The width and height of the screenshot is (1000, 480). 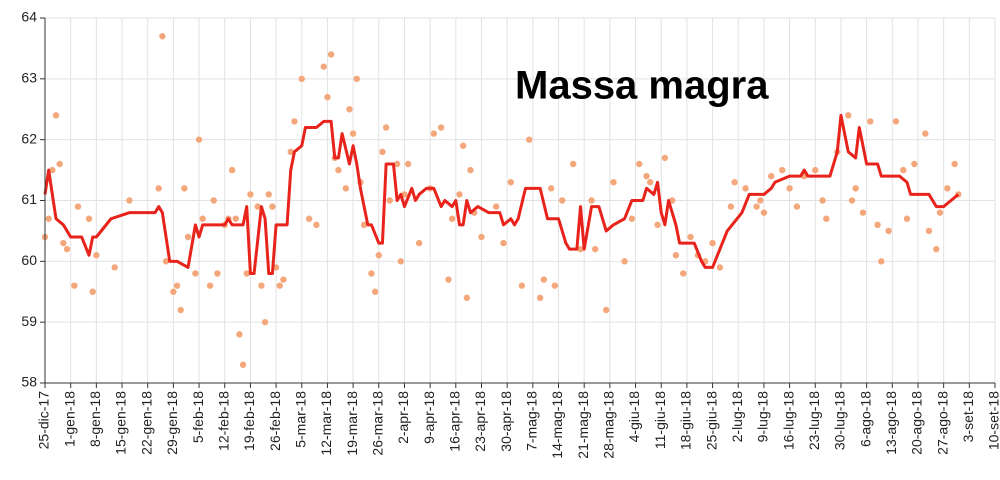 I want to click on x-tick-label: 20-ago-18, so click(x=917, y=423).